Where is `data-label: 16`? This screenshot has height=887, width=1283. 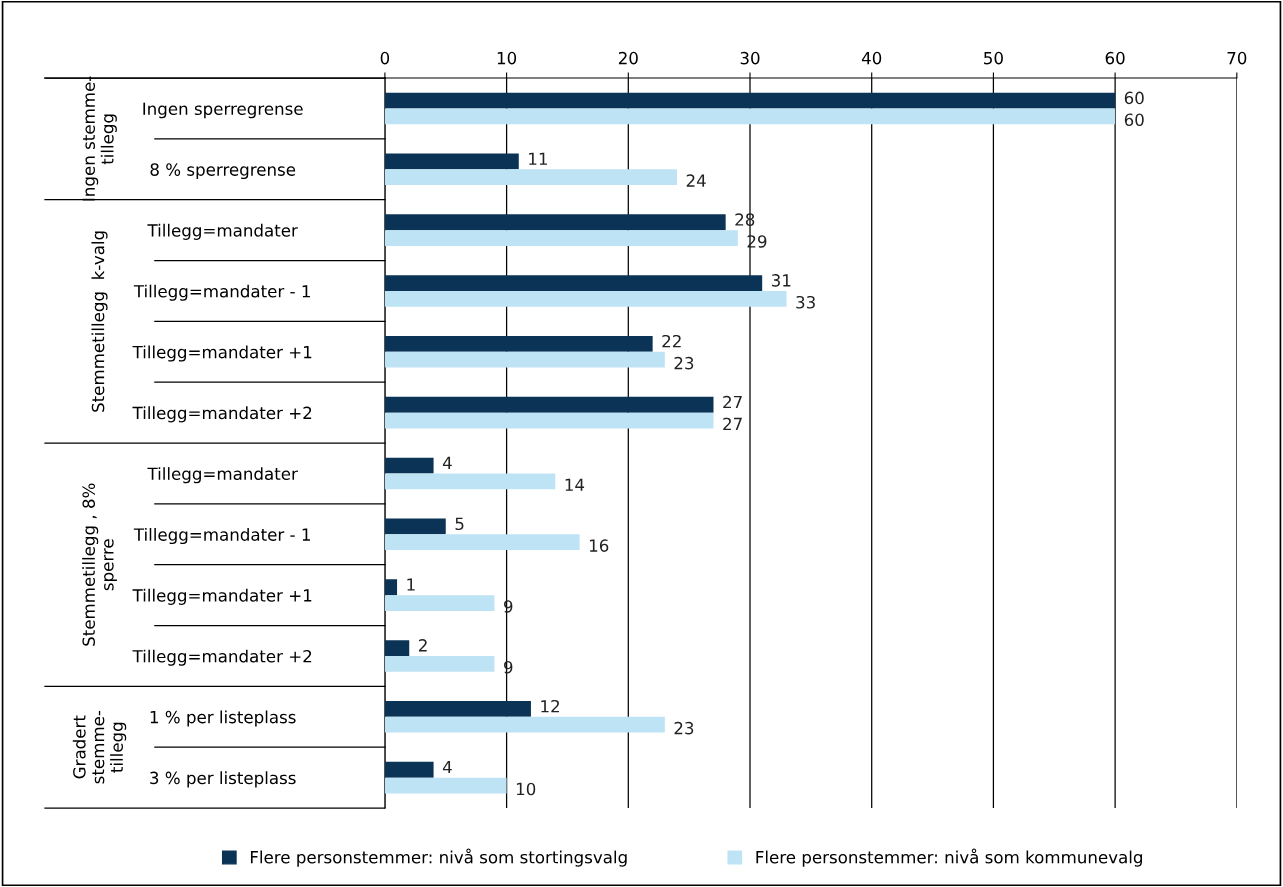 data-label: 16 is located at coordinates (599, 545).